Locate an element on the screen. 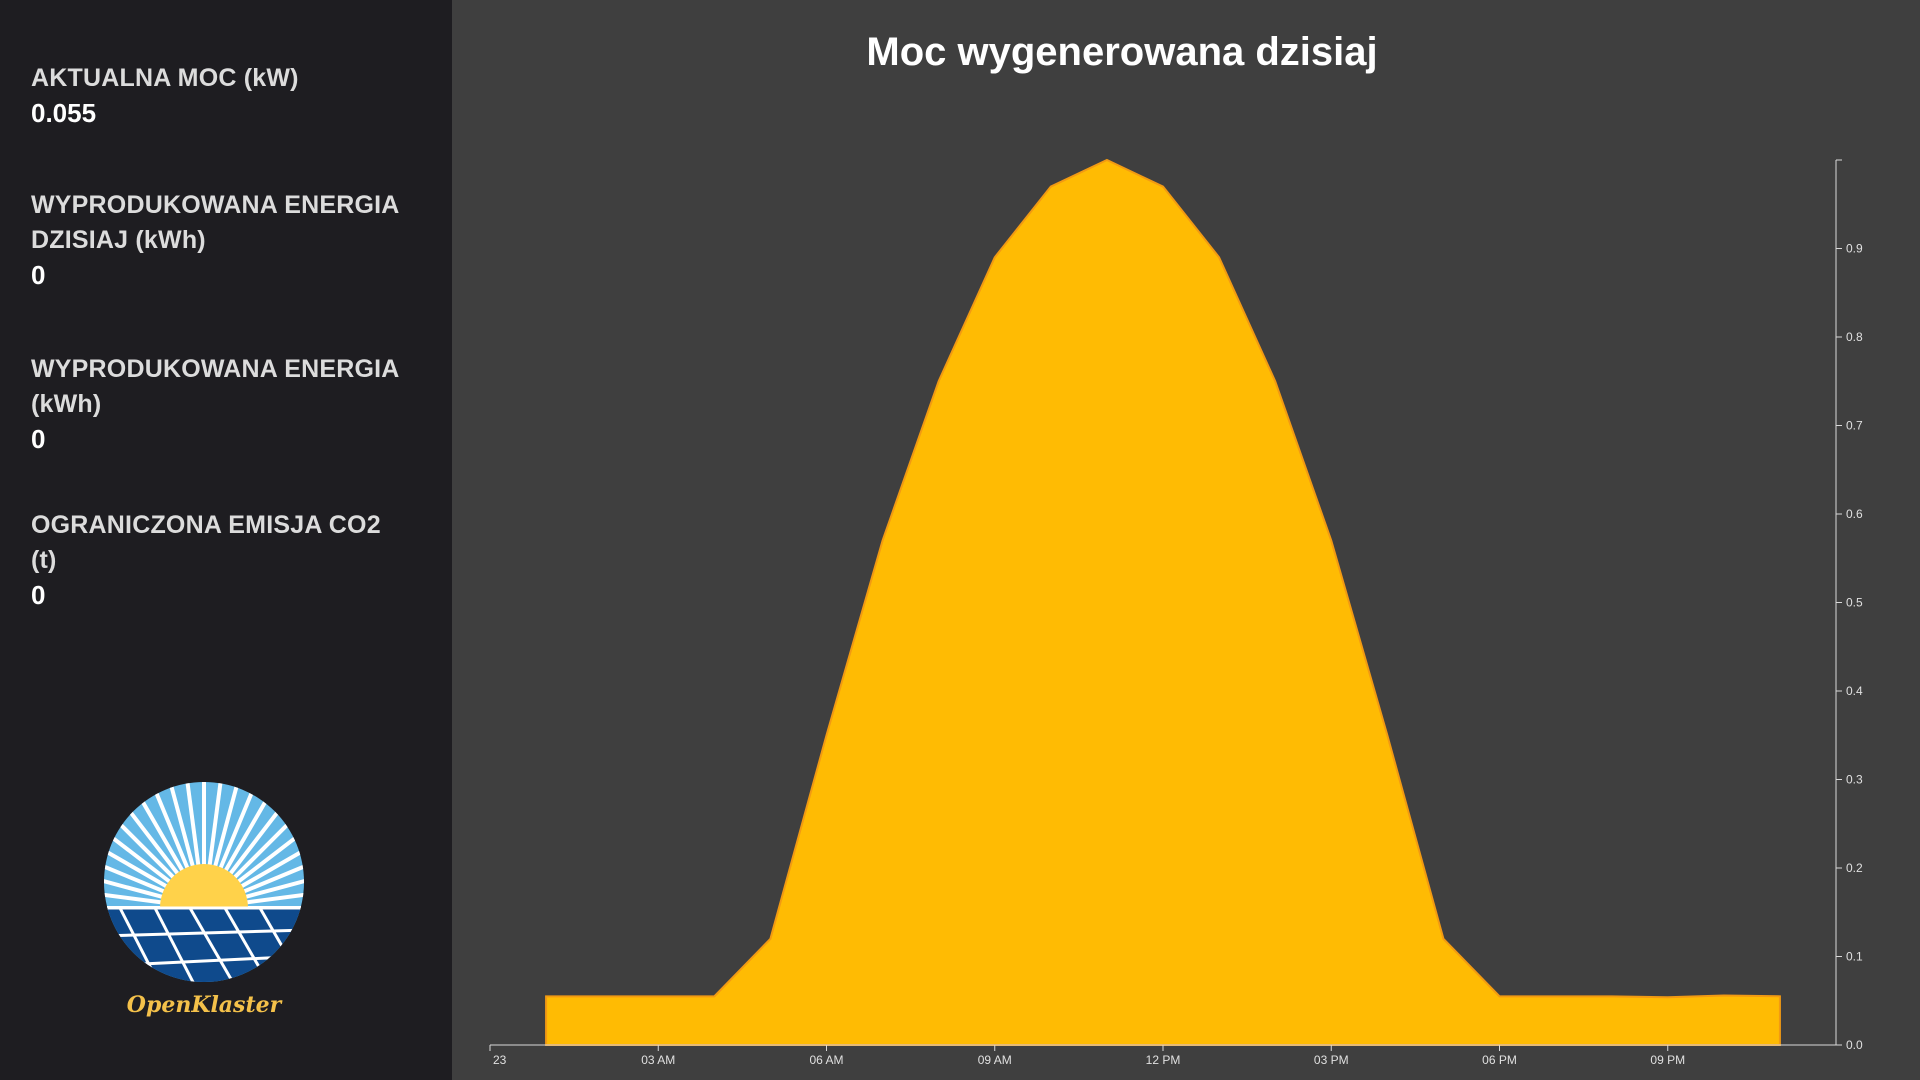 This screenshot has height=1080, width=1920. x-tick-label: 06 PM is located at coordinates (1499, 1060).